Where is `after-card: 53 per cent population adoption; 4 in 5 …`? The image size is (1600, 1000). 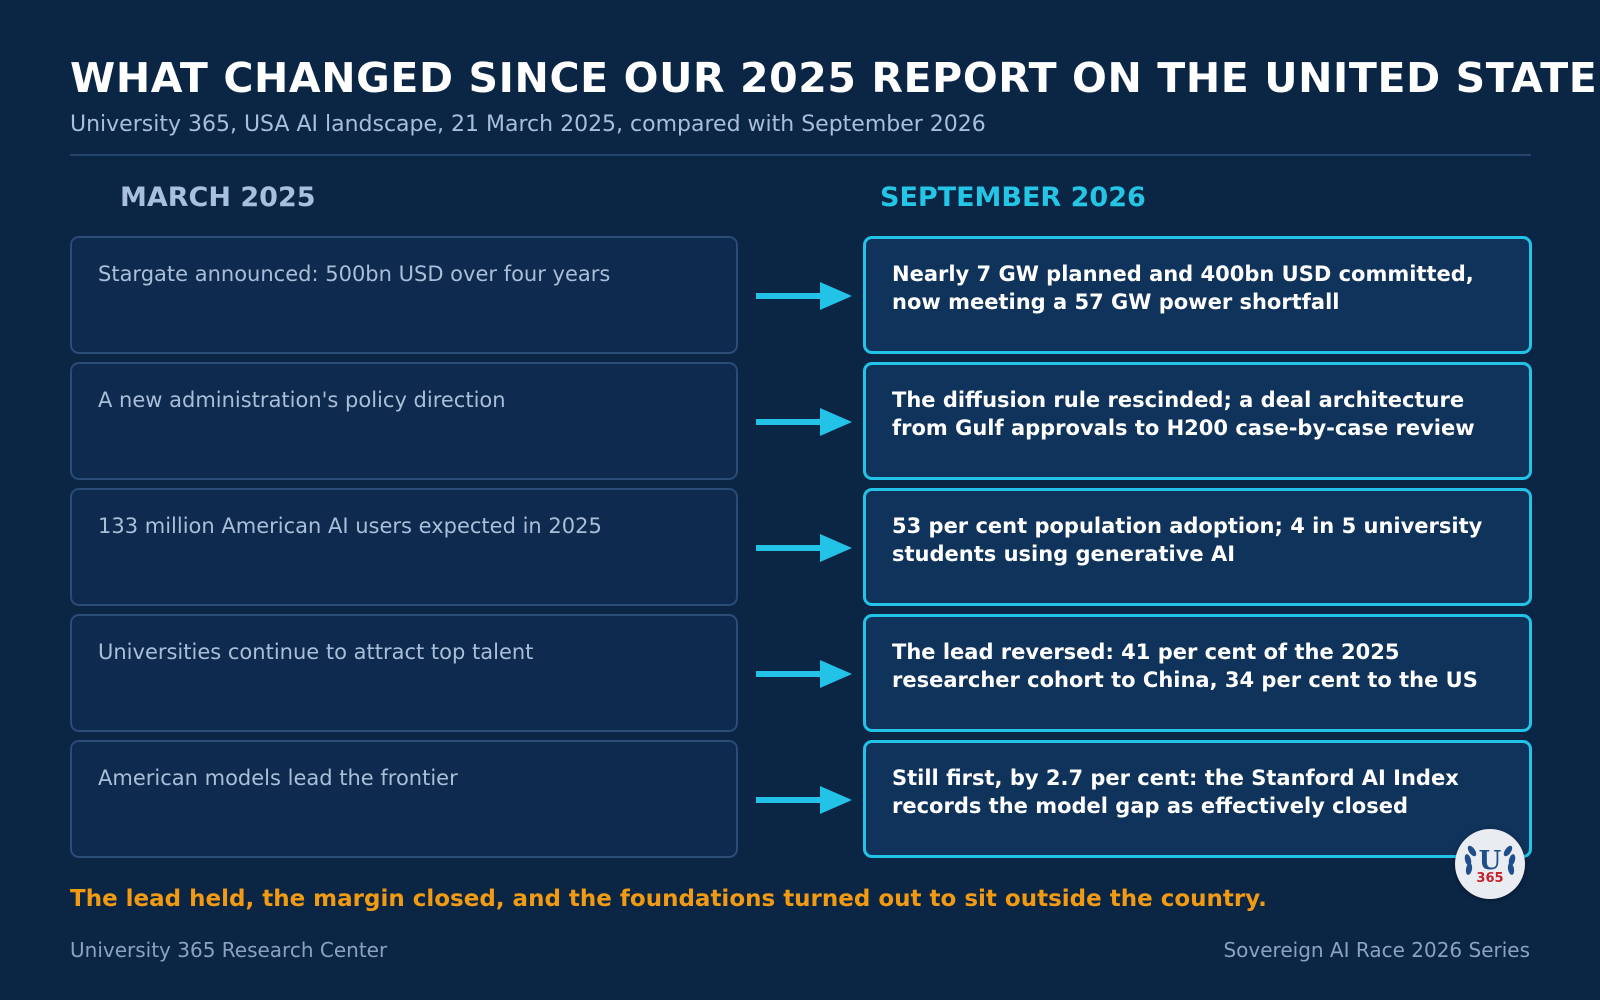 after-card: 53 per cent population adoption; 4 in 5 … is located at coordinates (1197, 547).